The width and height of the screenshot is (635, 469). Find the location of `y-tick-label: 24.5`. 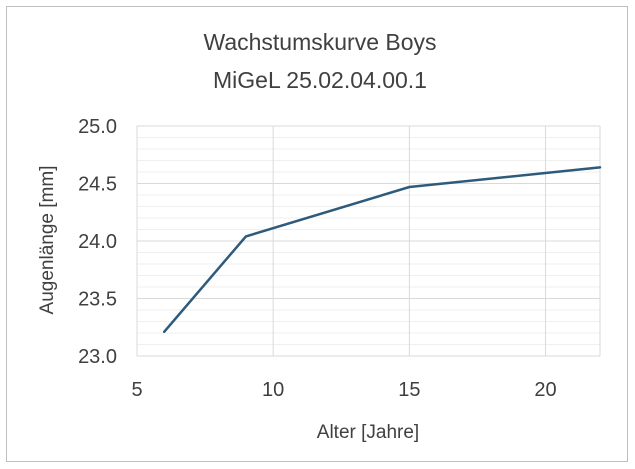

y-tick-label: 24.5 is located at coordinates (97, 185).